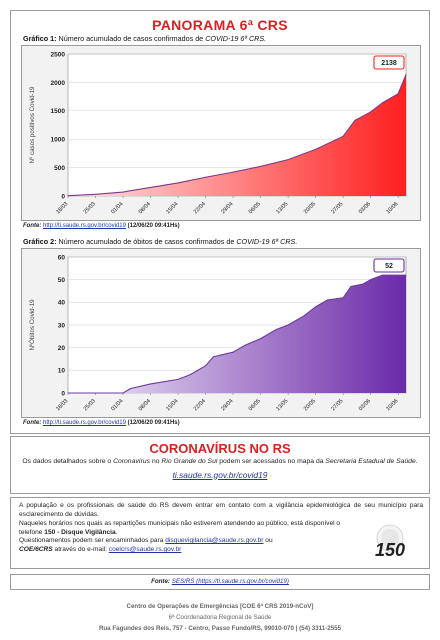 This screenshot has width=440, height=640. I want to click on footer-line2: 6ª Coordenadoria Regional de Saúde, so click(220, 617).